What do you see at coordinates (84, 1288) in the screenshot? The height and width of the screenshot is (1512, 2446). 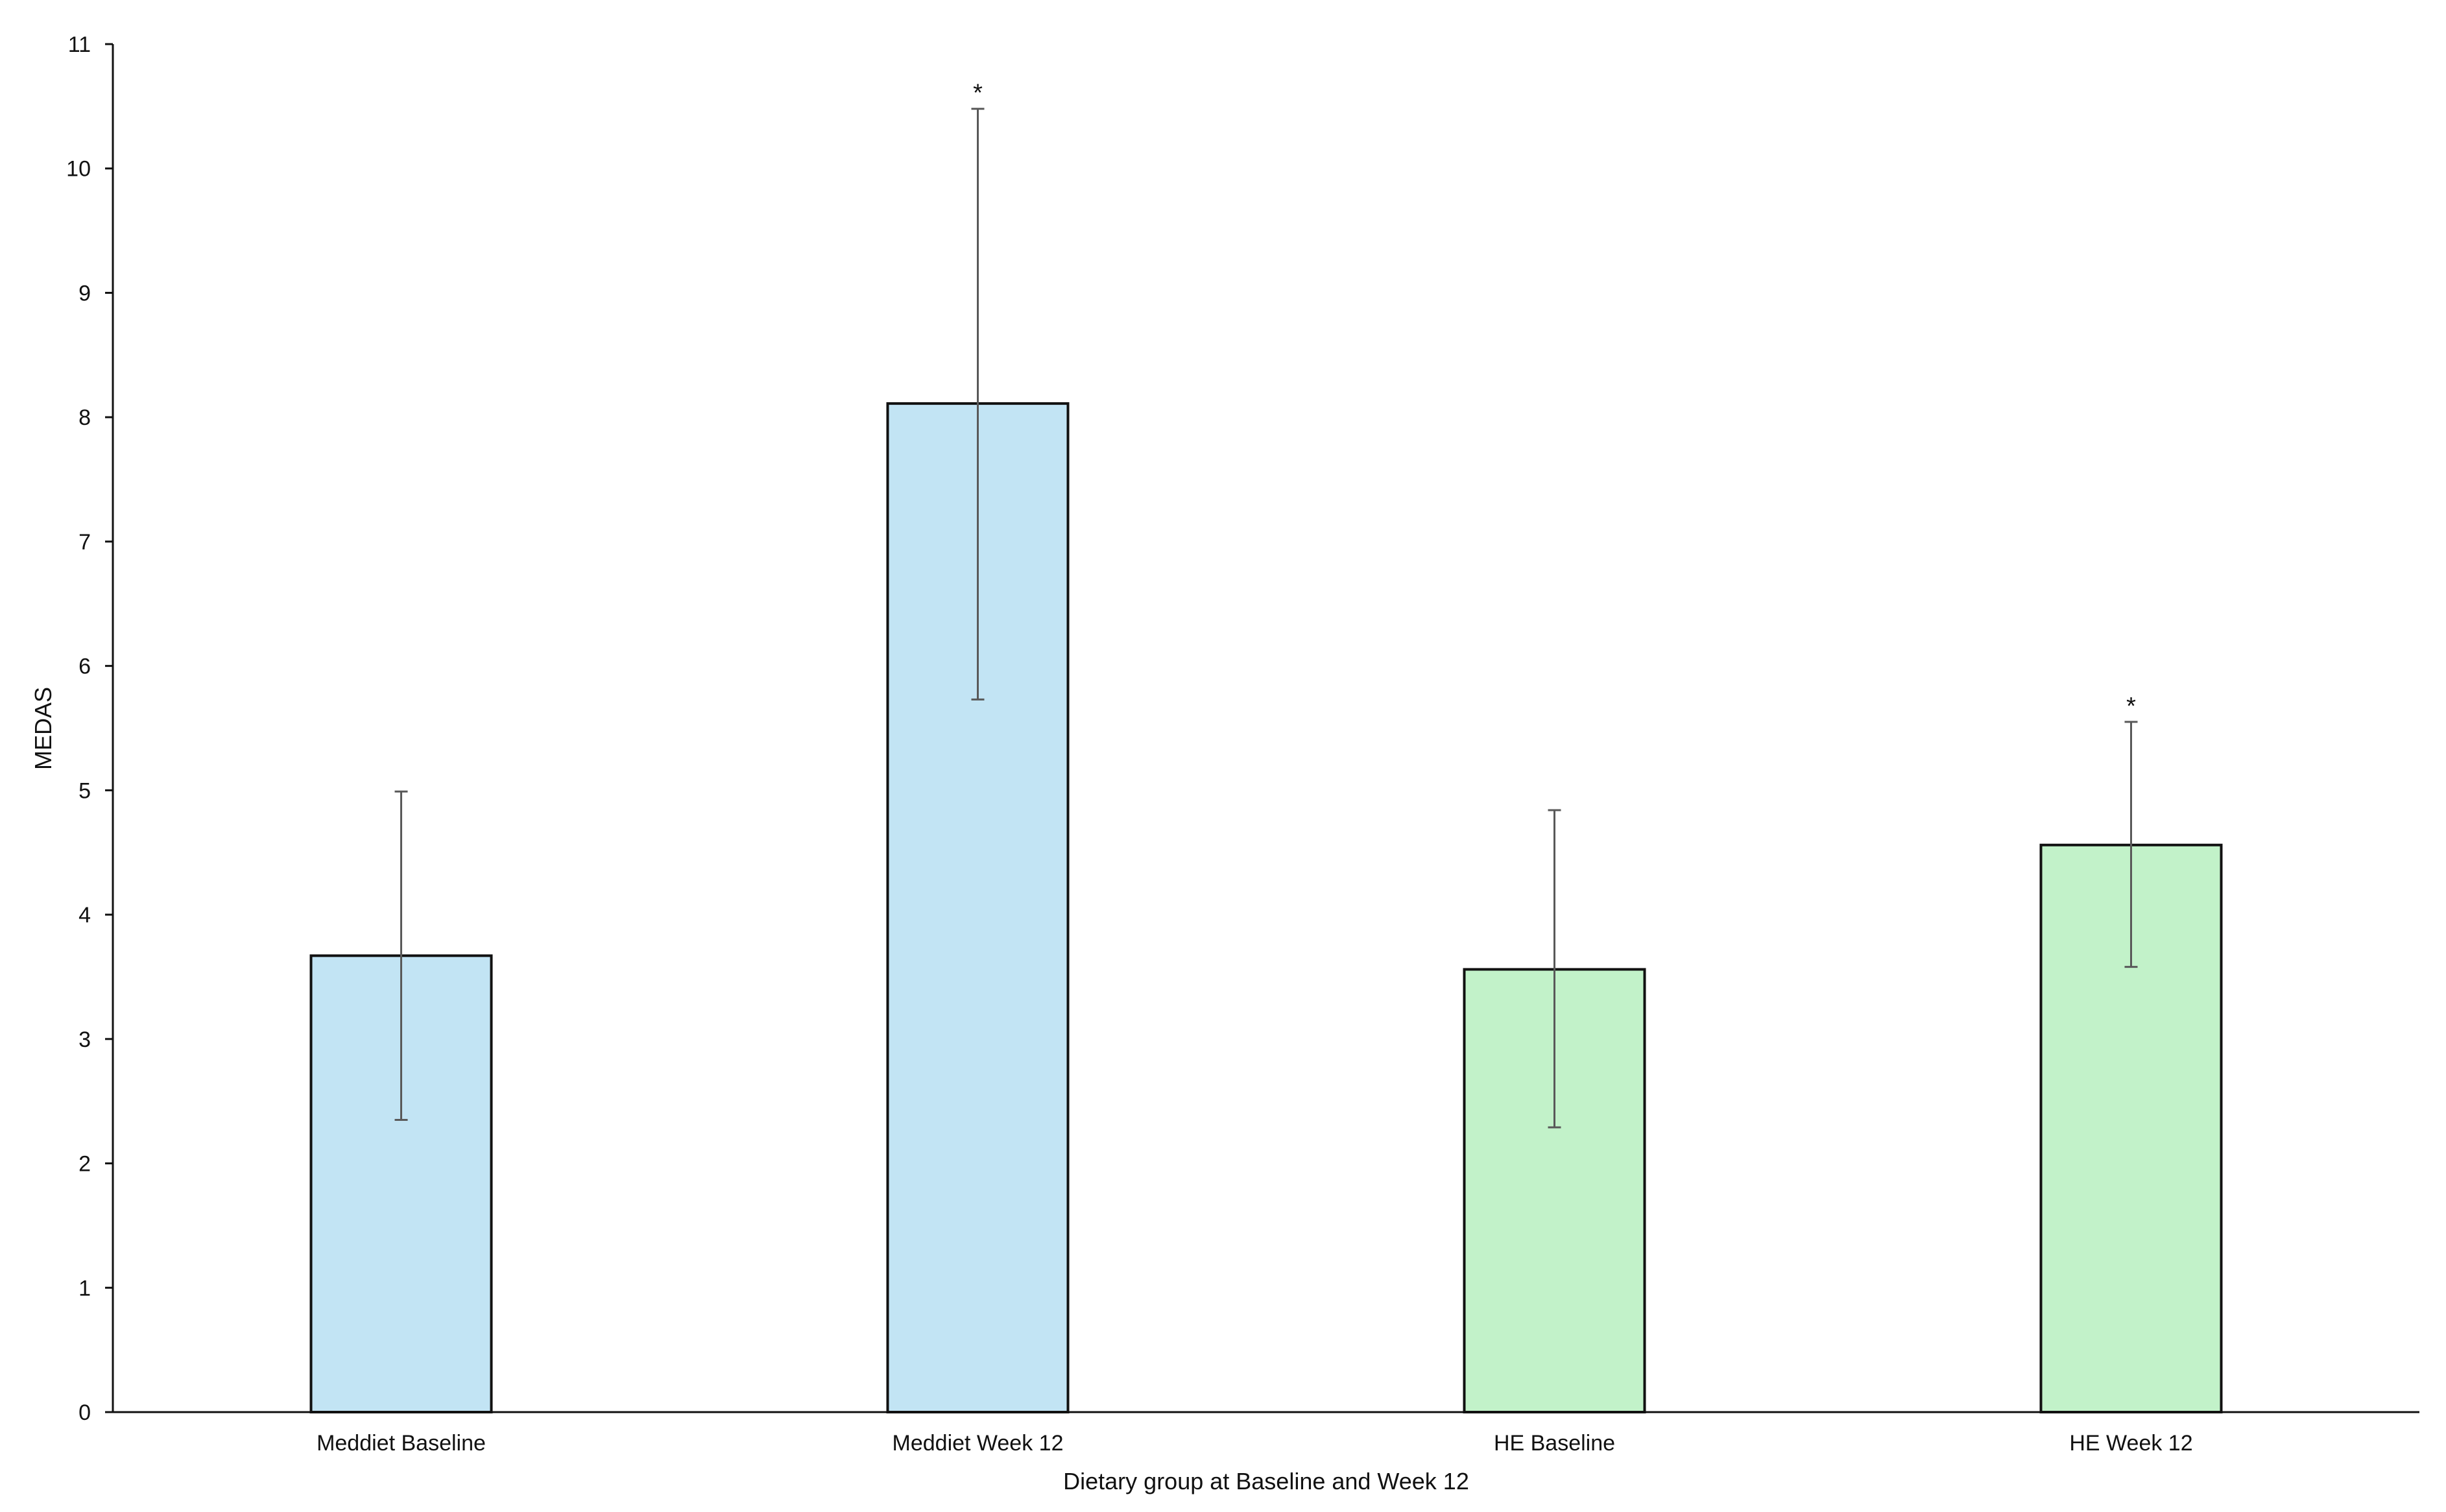 I see `y-tick-label: 1` at bounding box center [84, 1288].